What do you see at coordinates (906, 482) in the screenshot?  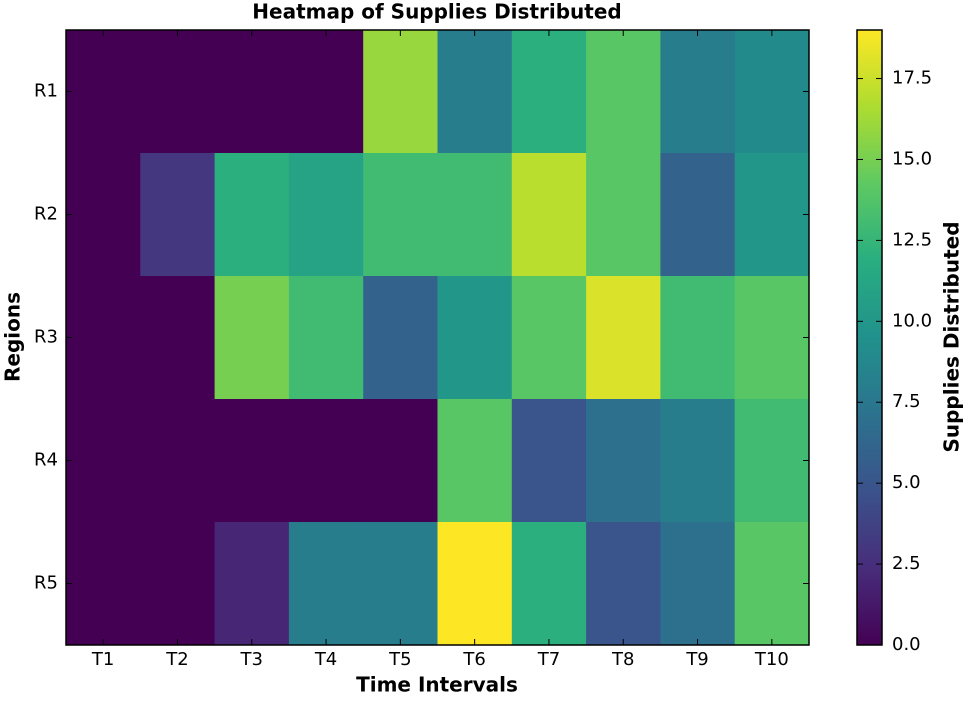 I see `colorbar-tick-label: 5.0` at bounding box center [906, 482].